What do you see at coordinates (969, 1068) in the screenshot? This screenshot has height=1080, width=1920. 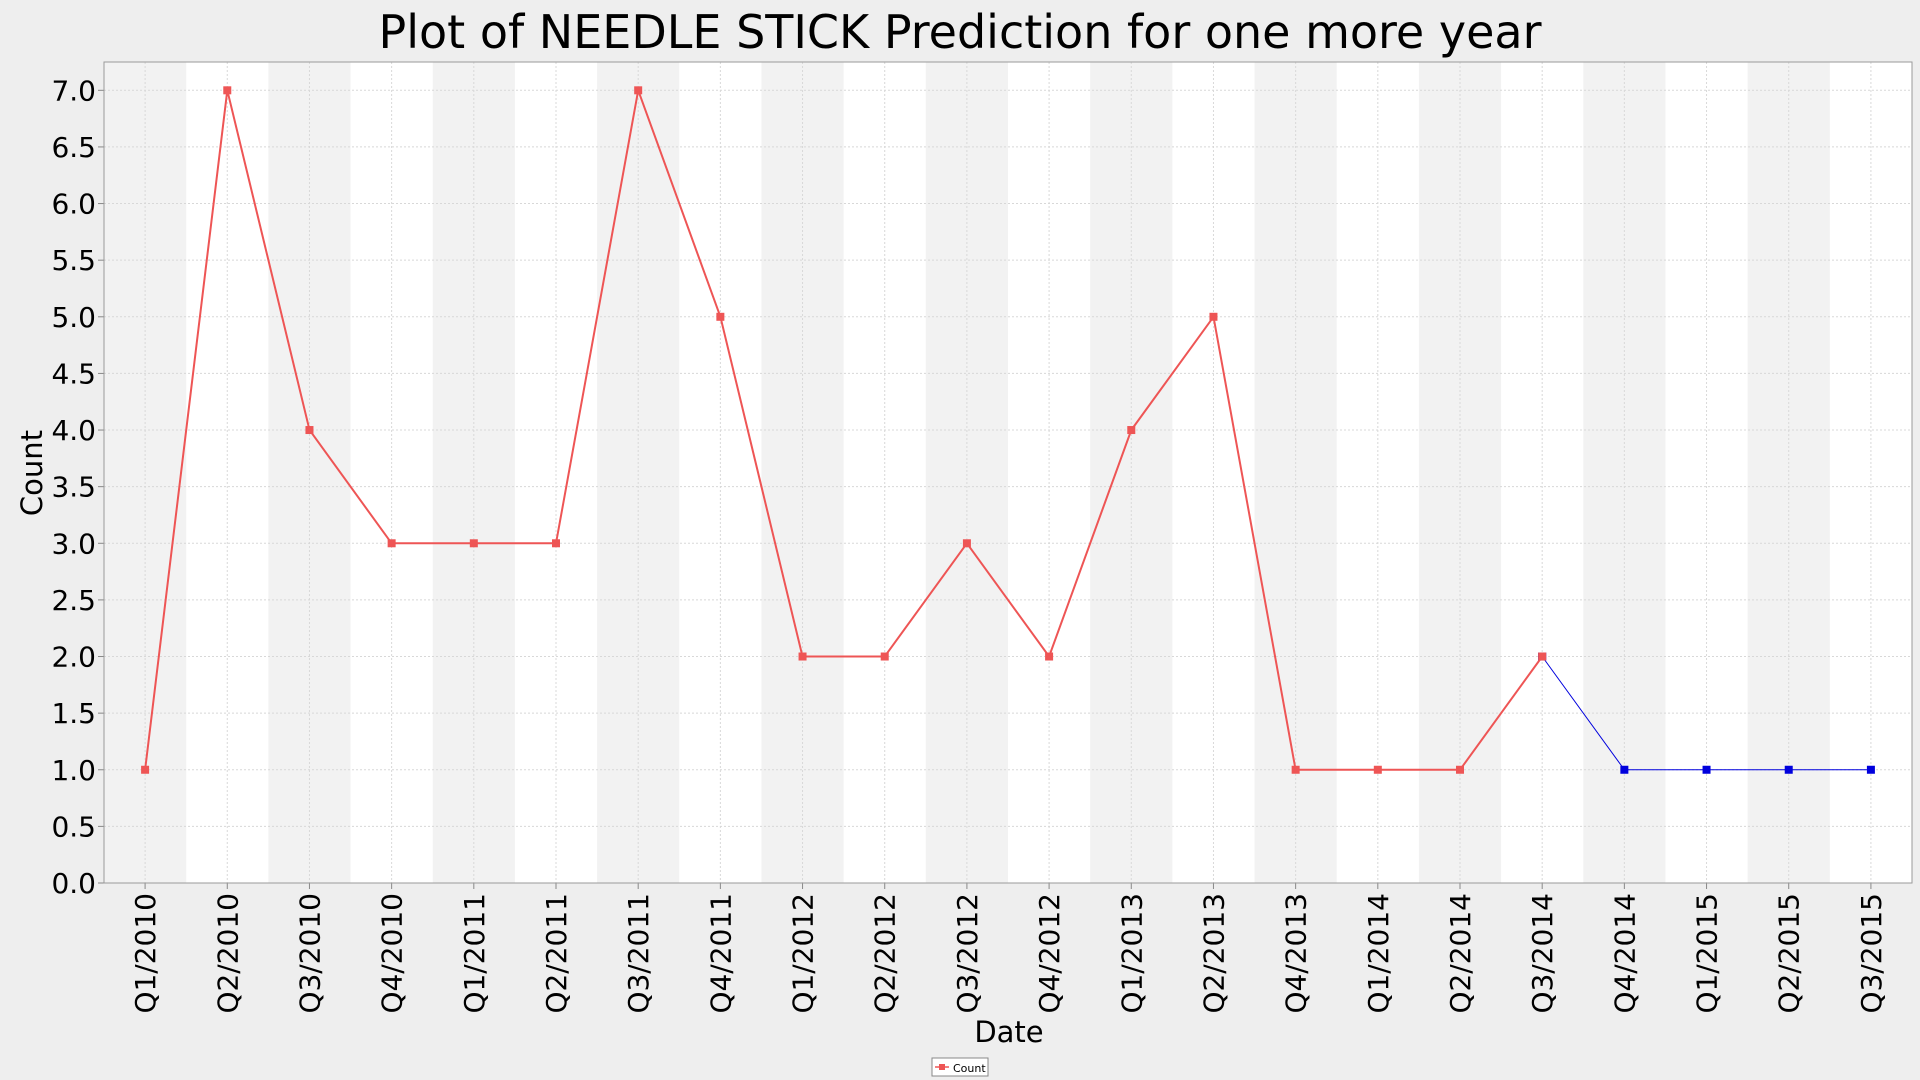 I see `legend-label-count: Count` at bounding box center [969, 1068].